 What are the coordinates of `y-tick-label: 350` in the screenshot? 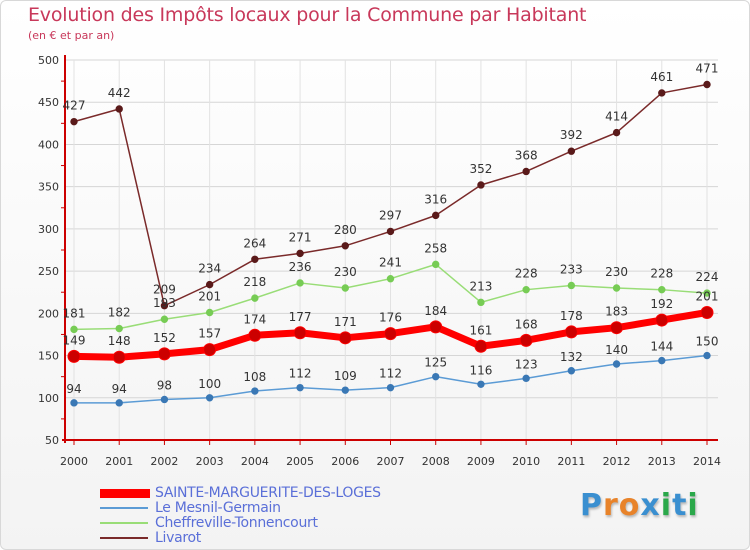 It's located at (48, 187).